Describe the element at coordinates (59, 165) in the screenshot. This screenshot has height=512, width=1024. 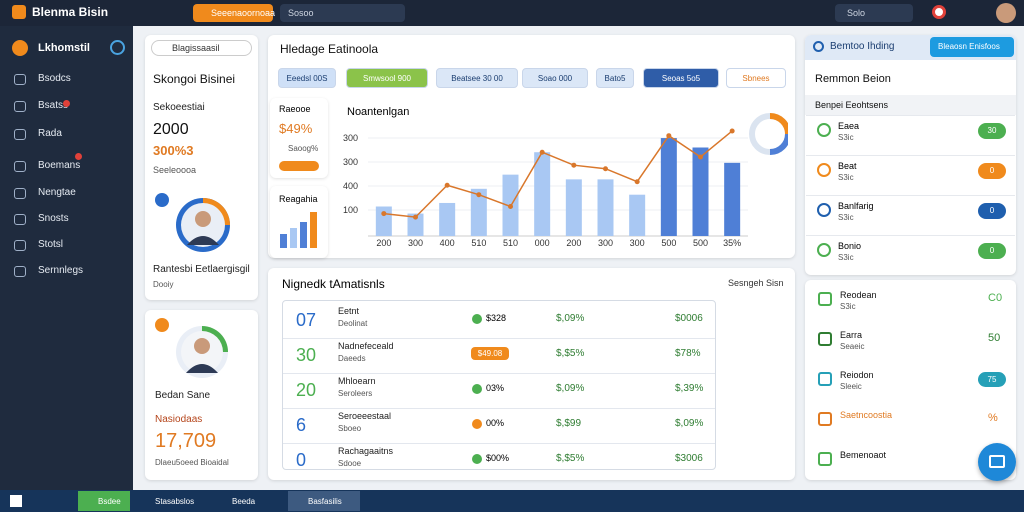
I see `sidebar-item: Boemans` at that location.